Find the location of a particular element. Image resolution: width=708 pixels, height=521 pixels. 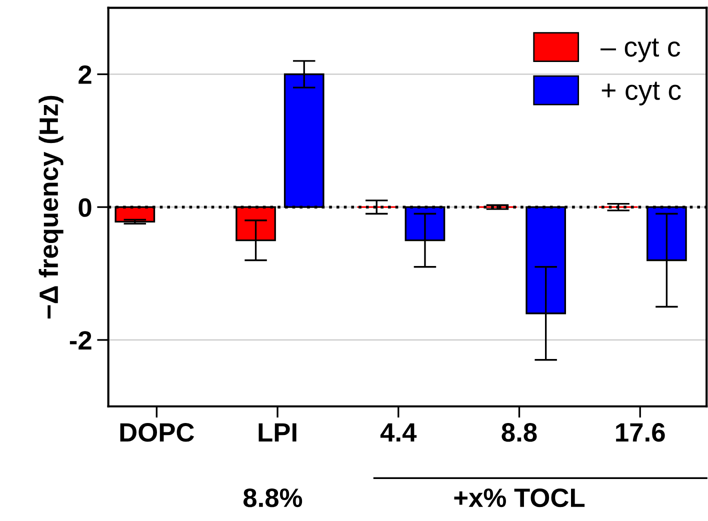

y-tick-label: 0 is located at coordinates (85, 207).